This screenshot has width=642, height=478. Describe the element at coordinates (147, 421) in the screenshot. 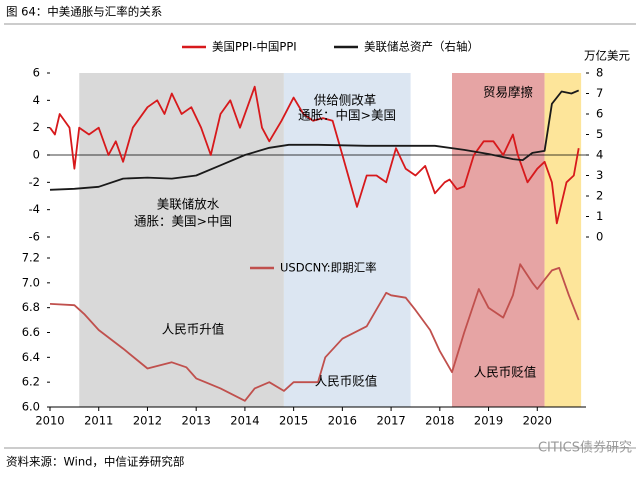

I see `x-tick-label: 2012` at that location.